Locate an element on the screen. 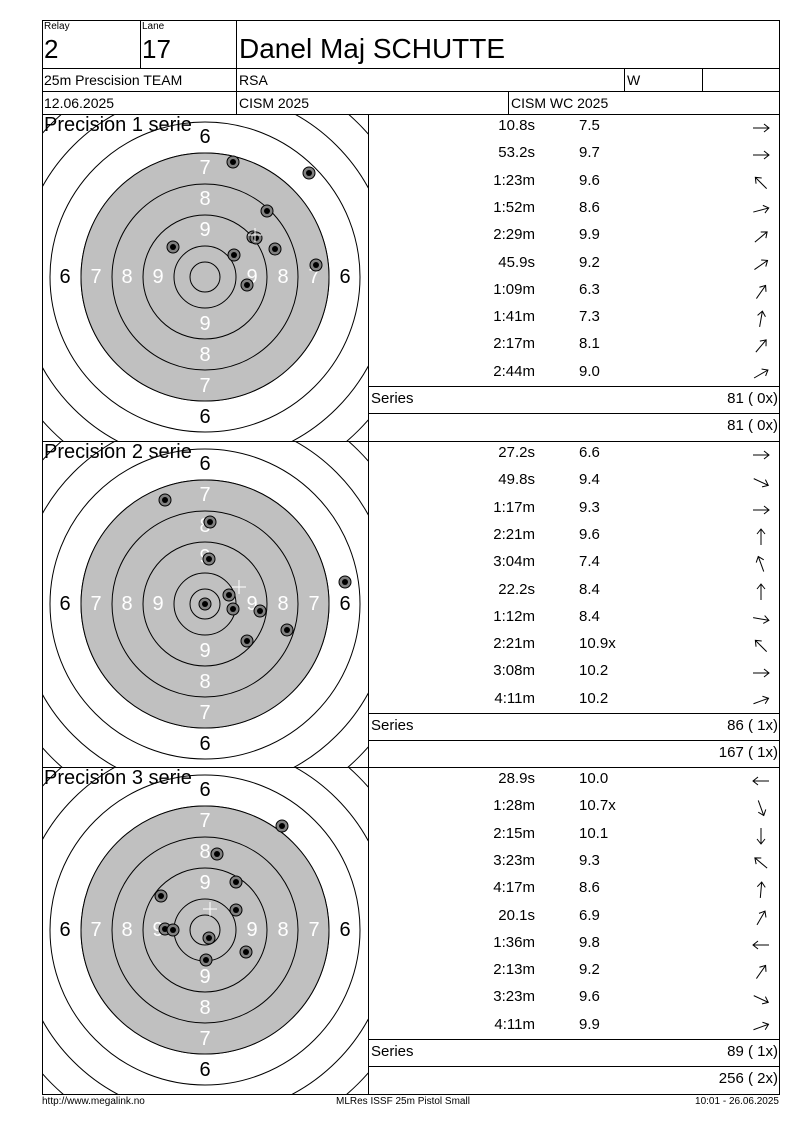 This screenshot has width=800, height=1130. shot-row: 1:36m 9.8 is located at coordinates (574, 947).